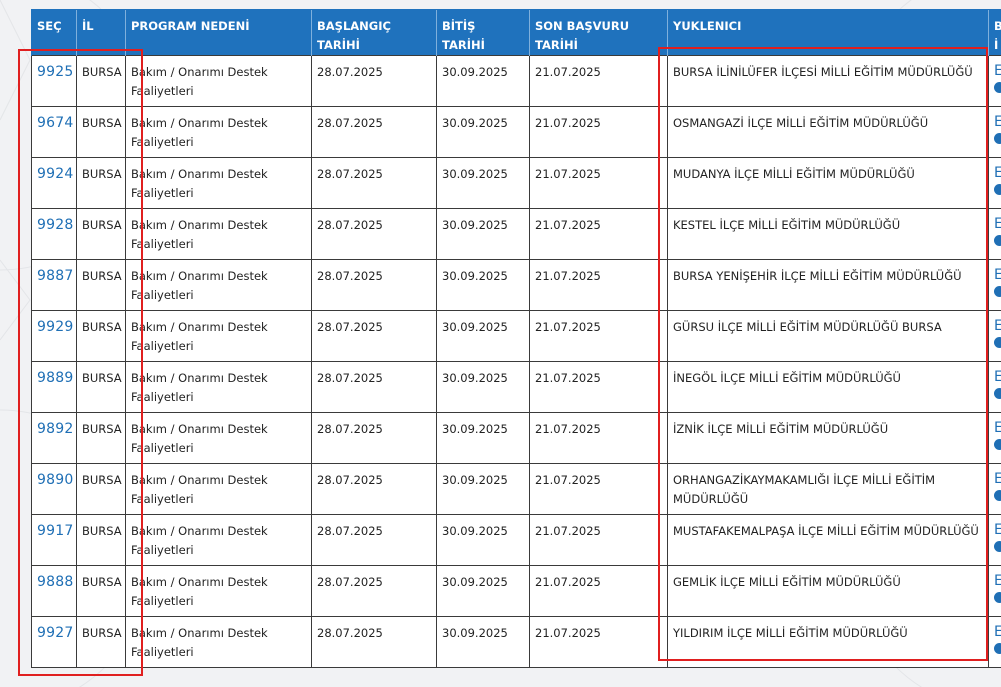  I want to click on header-il: İL, so click(101, 32).